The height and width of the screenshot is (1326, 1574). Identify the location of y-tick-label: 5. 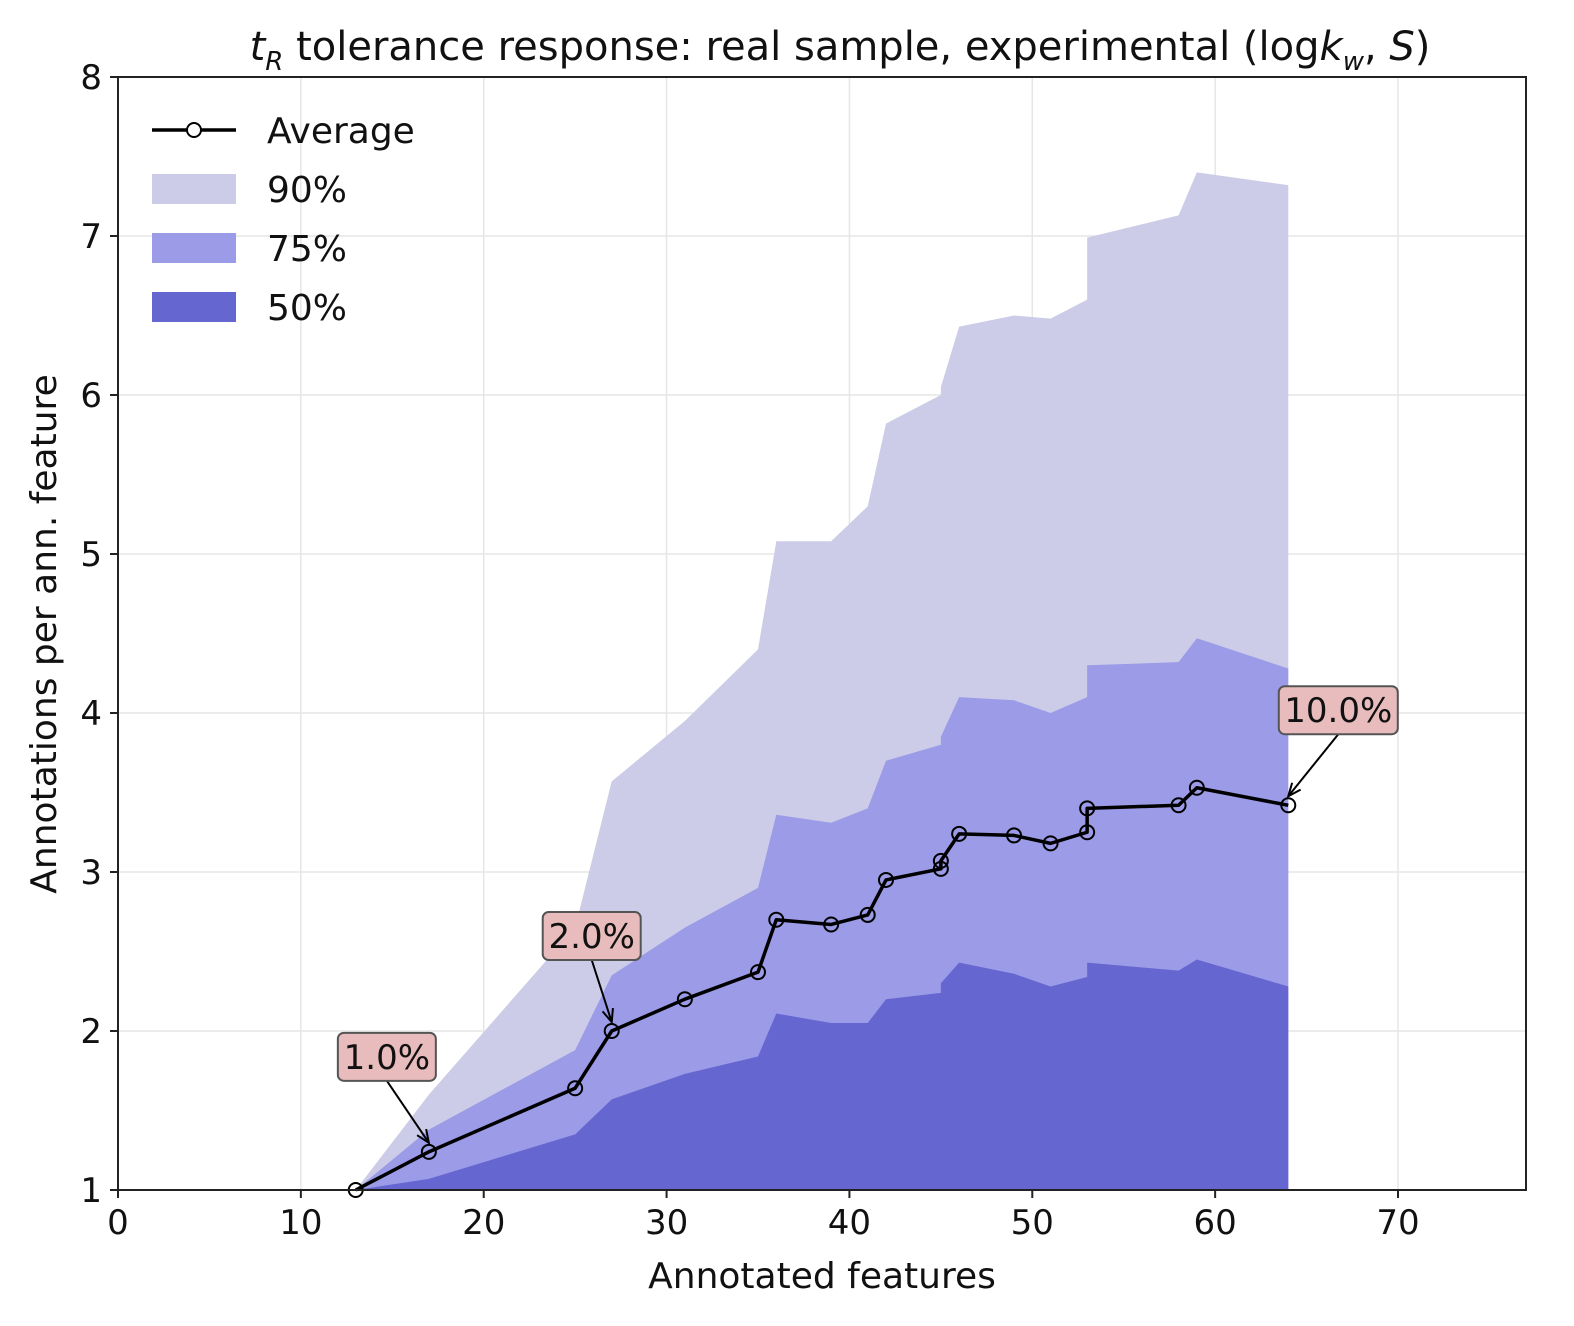
(91, 555).